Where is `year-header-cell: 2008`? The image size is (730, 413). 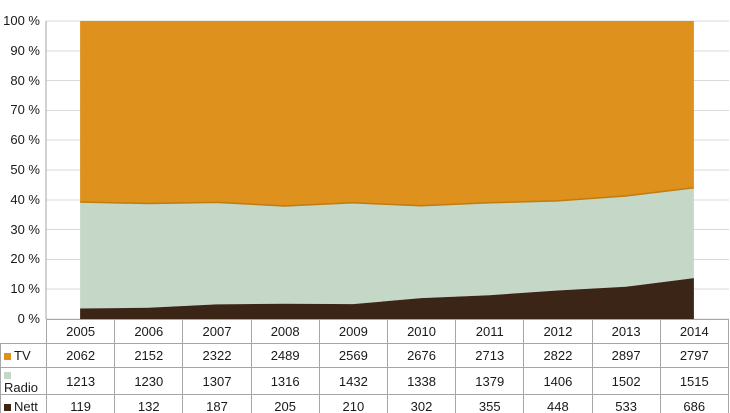 year-header-cell: 2008 is located at coordinates (285, 331).